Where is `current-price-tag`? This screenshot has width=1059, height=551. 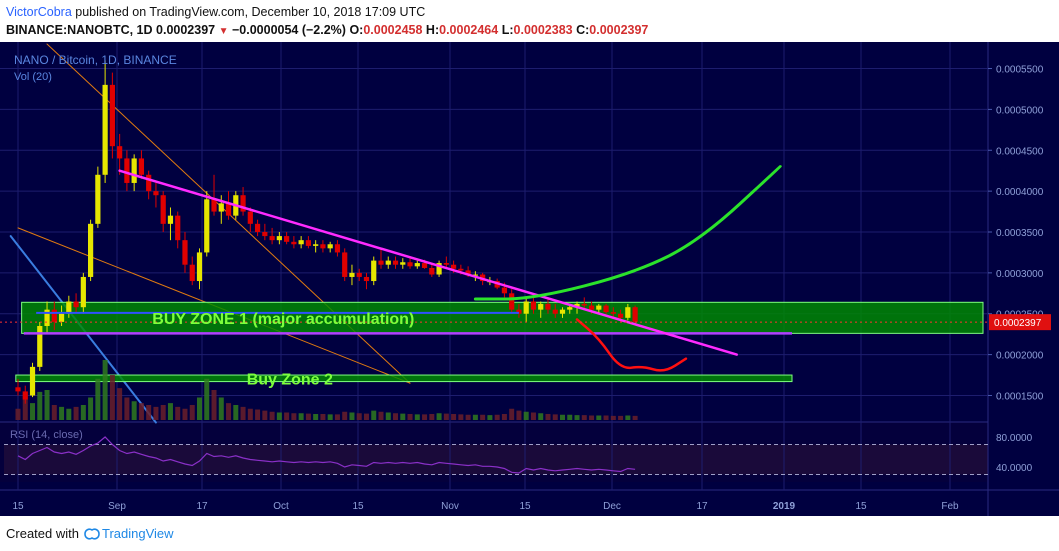 current-price-tag is located at coordinates (1020, 322).